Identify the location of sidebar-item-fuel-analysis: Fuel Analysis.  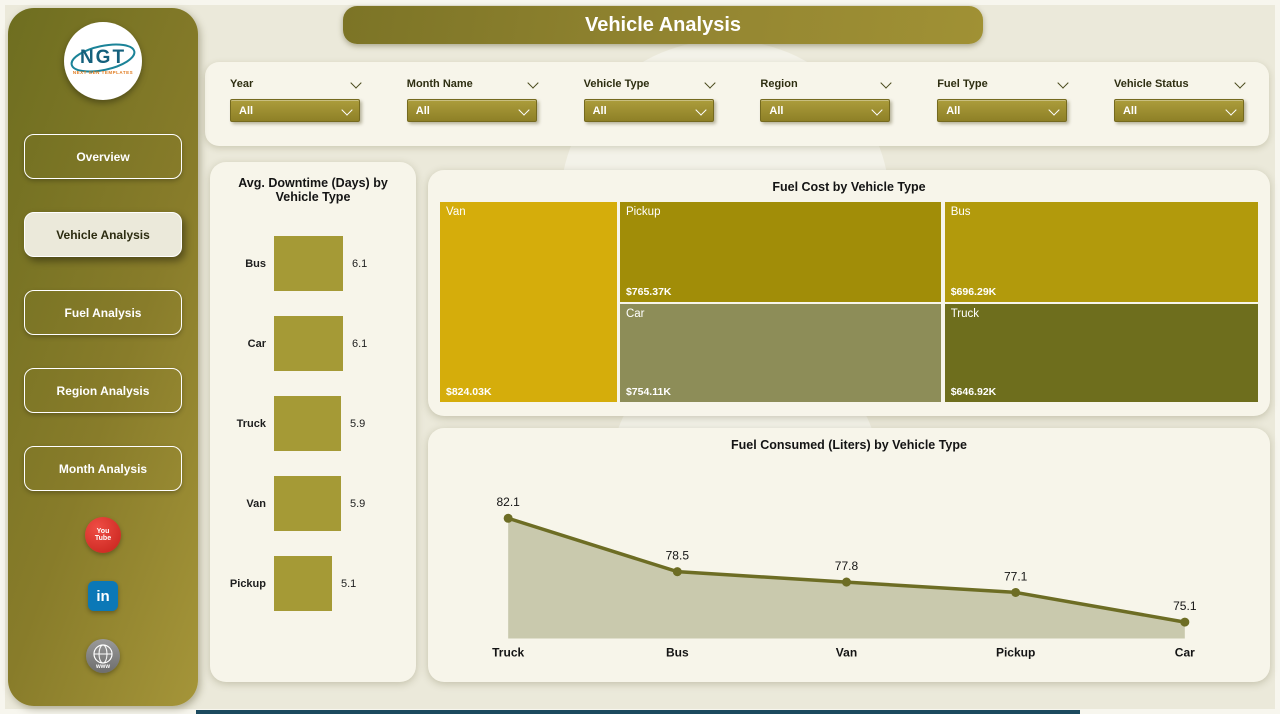
(103, 312).